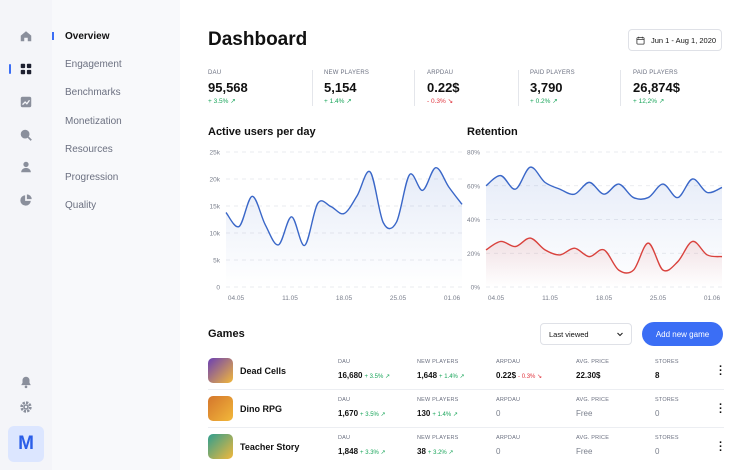  What do you see at coordinates (26, 167) in the screenshot?
I see `user-icon` at bounding box center [26, 167].